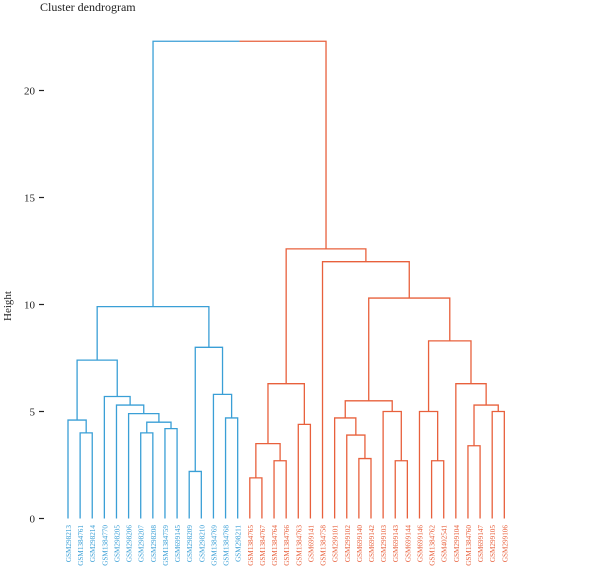 This screenshot has height=567, width=600. What do you see at coordinates (117, 544) in the screenshot?
I see `leaf-label: GSM298205` at bounding box center [117, 544].